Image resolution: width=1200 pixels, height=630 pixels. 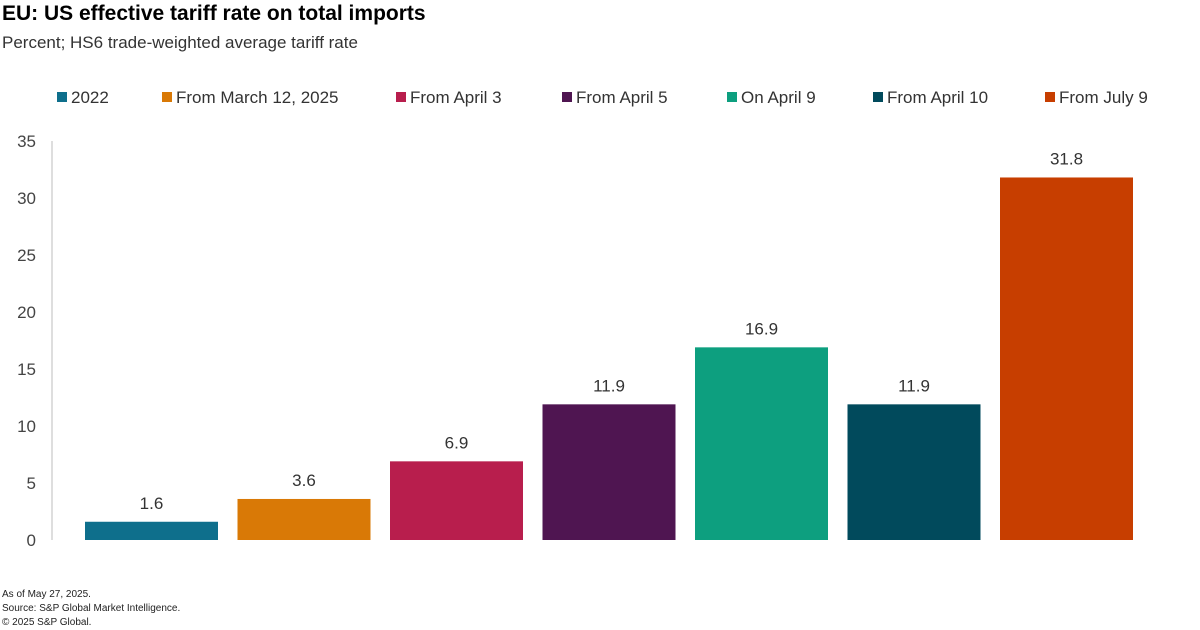 I want to click on footer-as-of: As of May 27, 2025., so click(x=46, y=594).